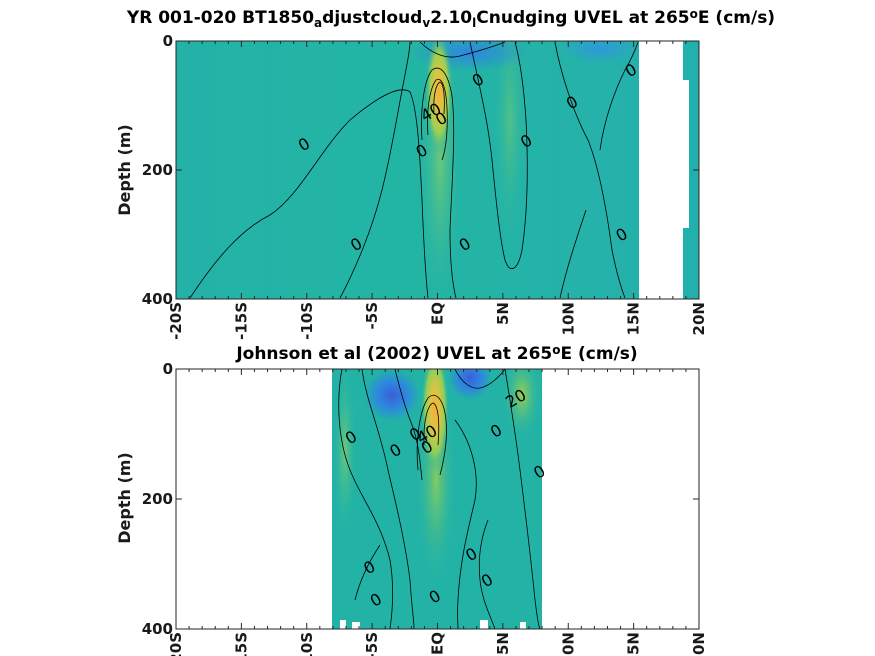 Image resolution: width=875 pixels, height=656 pixels. What do you see at coordinates (582, 18) in the screenshot?
I see `title-part: Cnudging UVEL at 265` at bounding box center [582, 18].